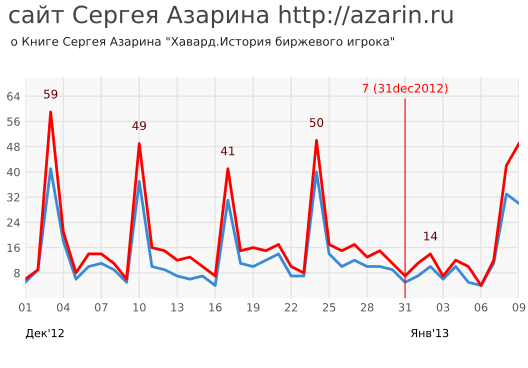  Describe the element at coordinates (431, 236) in the screenshot. I see `annotation: 14` at that location.